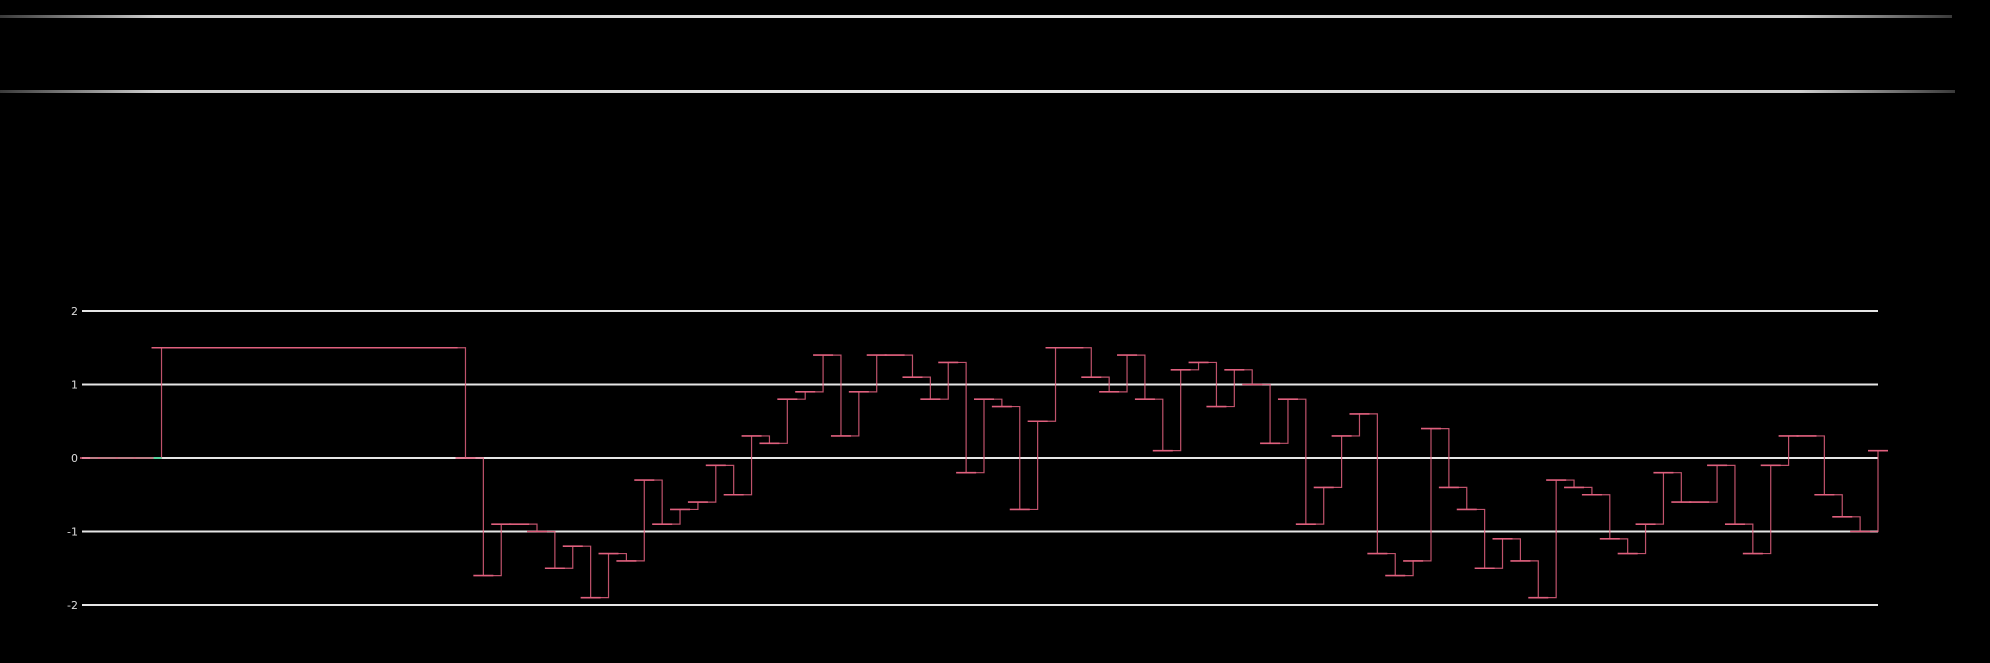  Describe the element at coordinates (72, 605) in the screenshot. I see `y-tick-label-4: -2` at that location.